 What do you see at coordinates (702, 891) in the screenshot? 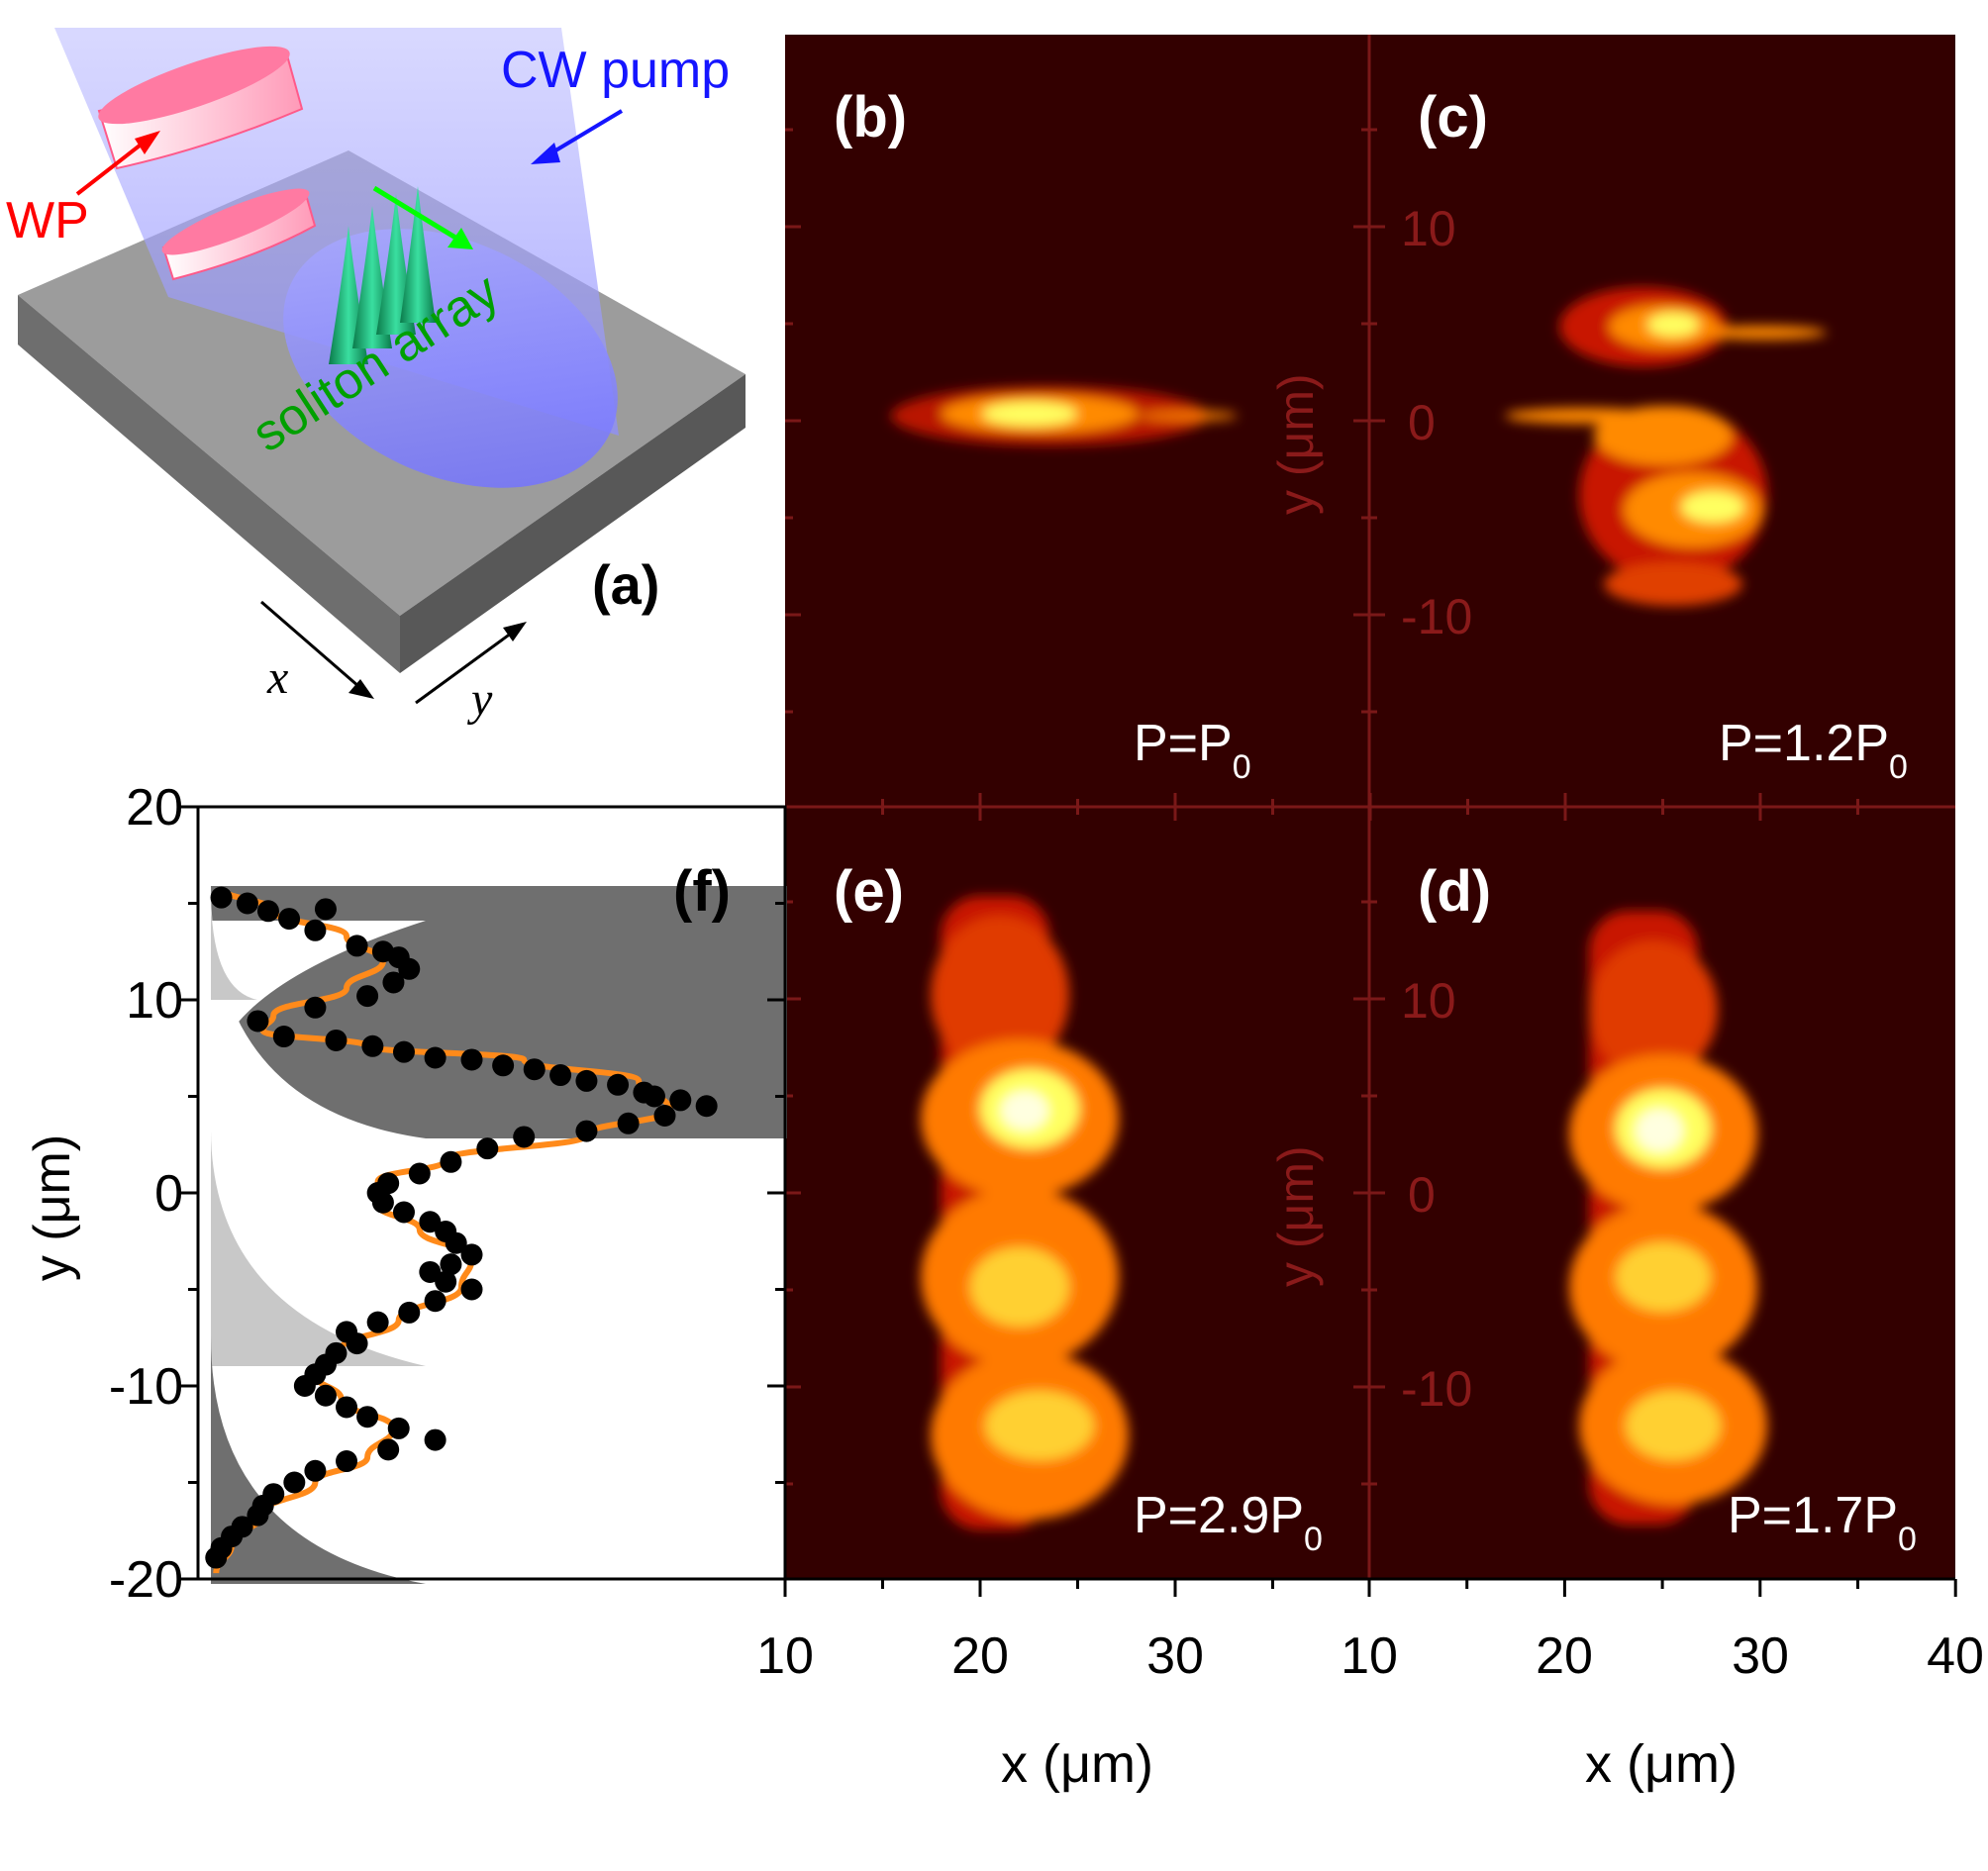
I see `panel-f-label: (f)` at bounding box center [702, 891].